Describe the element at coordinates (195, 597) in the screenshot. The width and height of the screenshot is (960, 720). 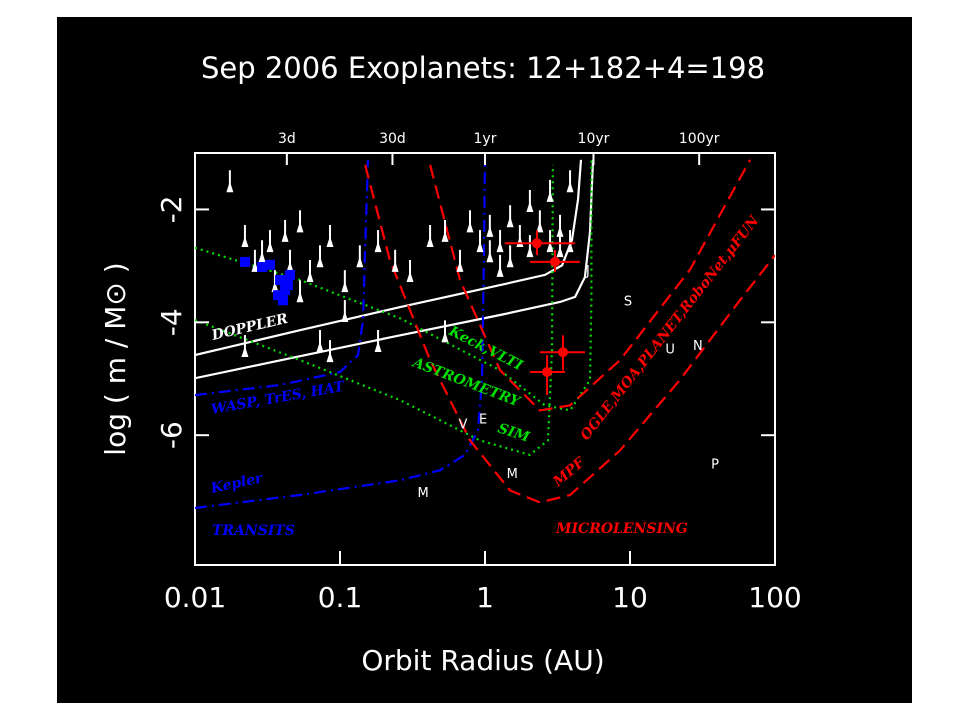
I see `x-tick-label: 0.01` at that location.